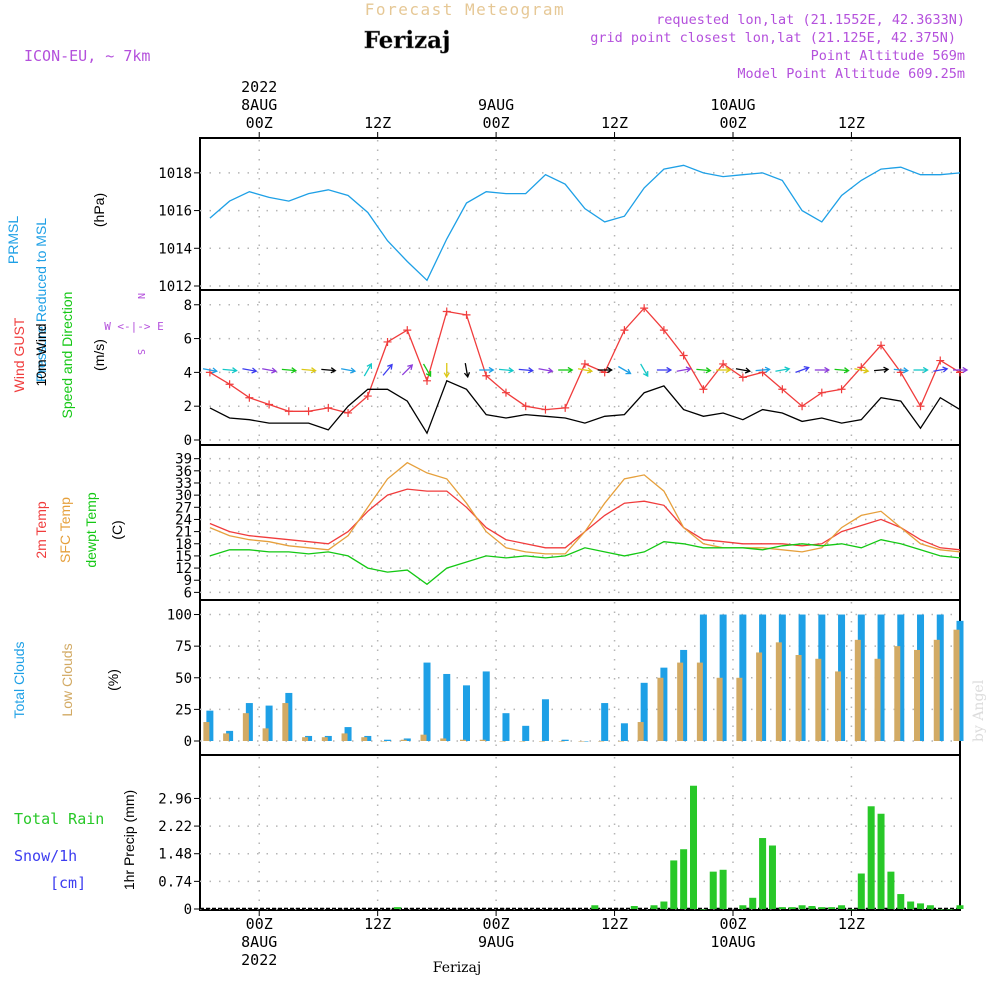 This screenshot has height=1000, width=1000. I want to click on pressure-series-line, so click(585, 223).